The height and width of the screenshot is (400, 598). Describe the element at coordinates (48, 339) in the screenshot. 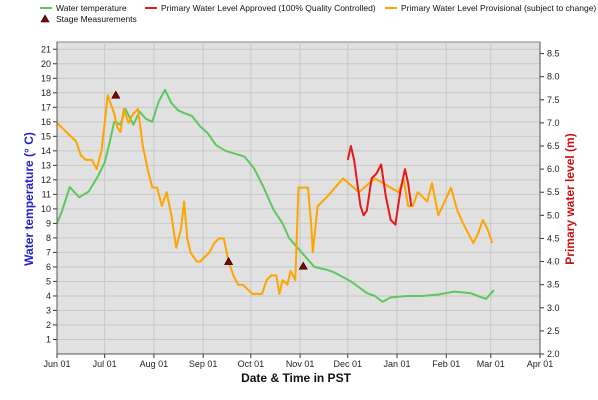

I see `y-left-tick-label: 1` at that location.